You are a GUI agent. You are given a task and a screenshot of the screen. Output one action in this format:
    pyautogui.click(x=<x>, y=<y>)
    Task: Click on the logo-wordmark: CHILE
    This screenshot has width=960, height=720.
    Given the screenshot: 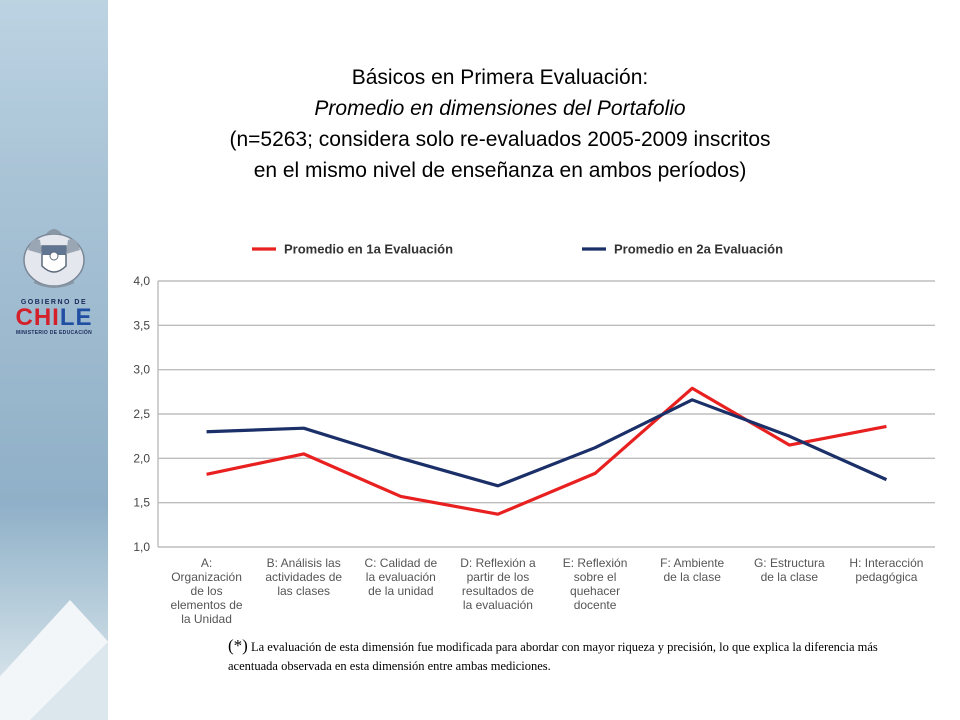 What is the action you would take?
    pyautogui.click(x=54, y=318)
    